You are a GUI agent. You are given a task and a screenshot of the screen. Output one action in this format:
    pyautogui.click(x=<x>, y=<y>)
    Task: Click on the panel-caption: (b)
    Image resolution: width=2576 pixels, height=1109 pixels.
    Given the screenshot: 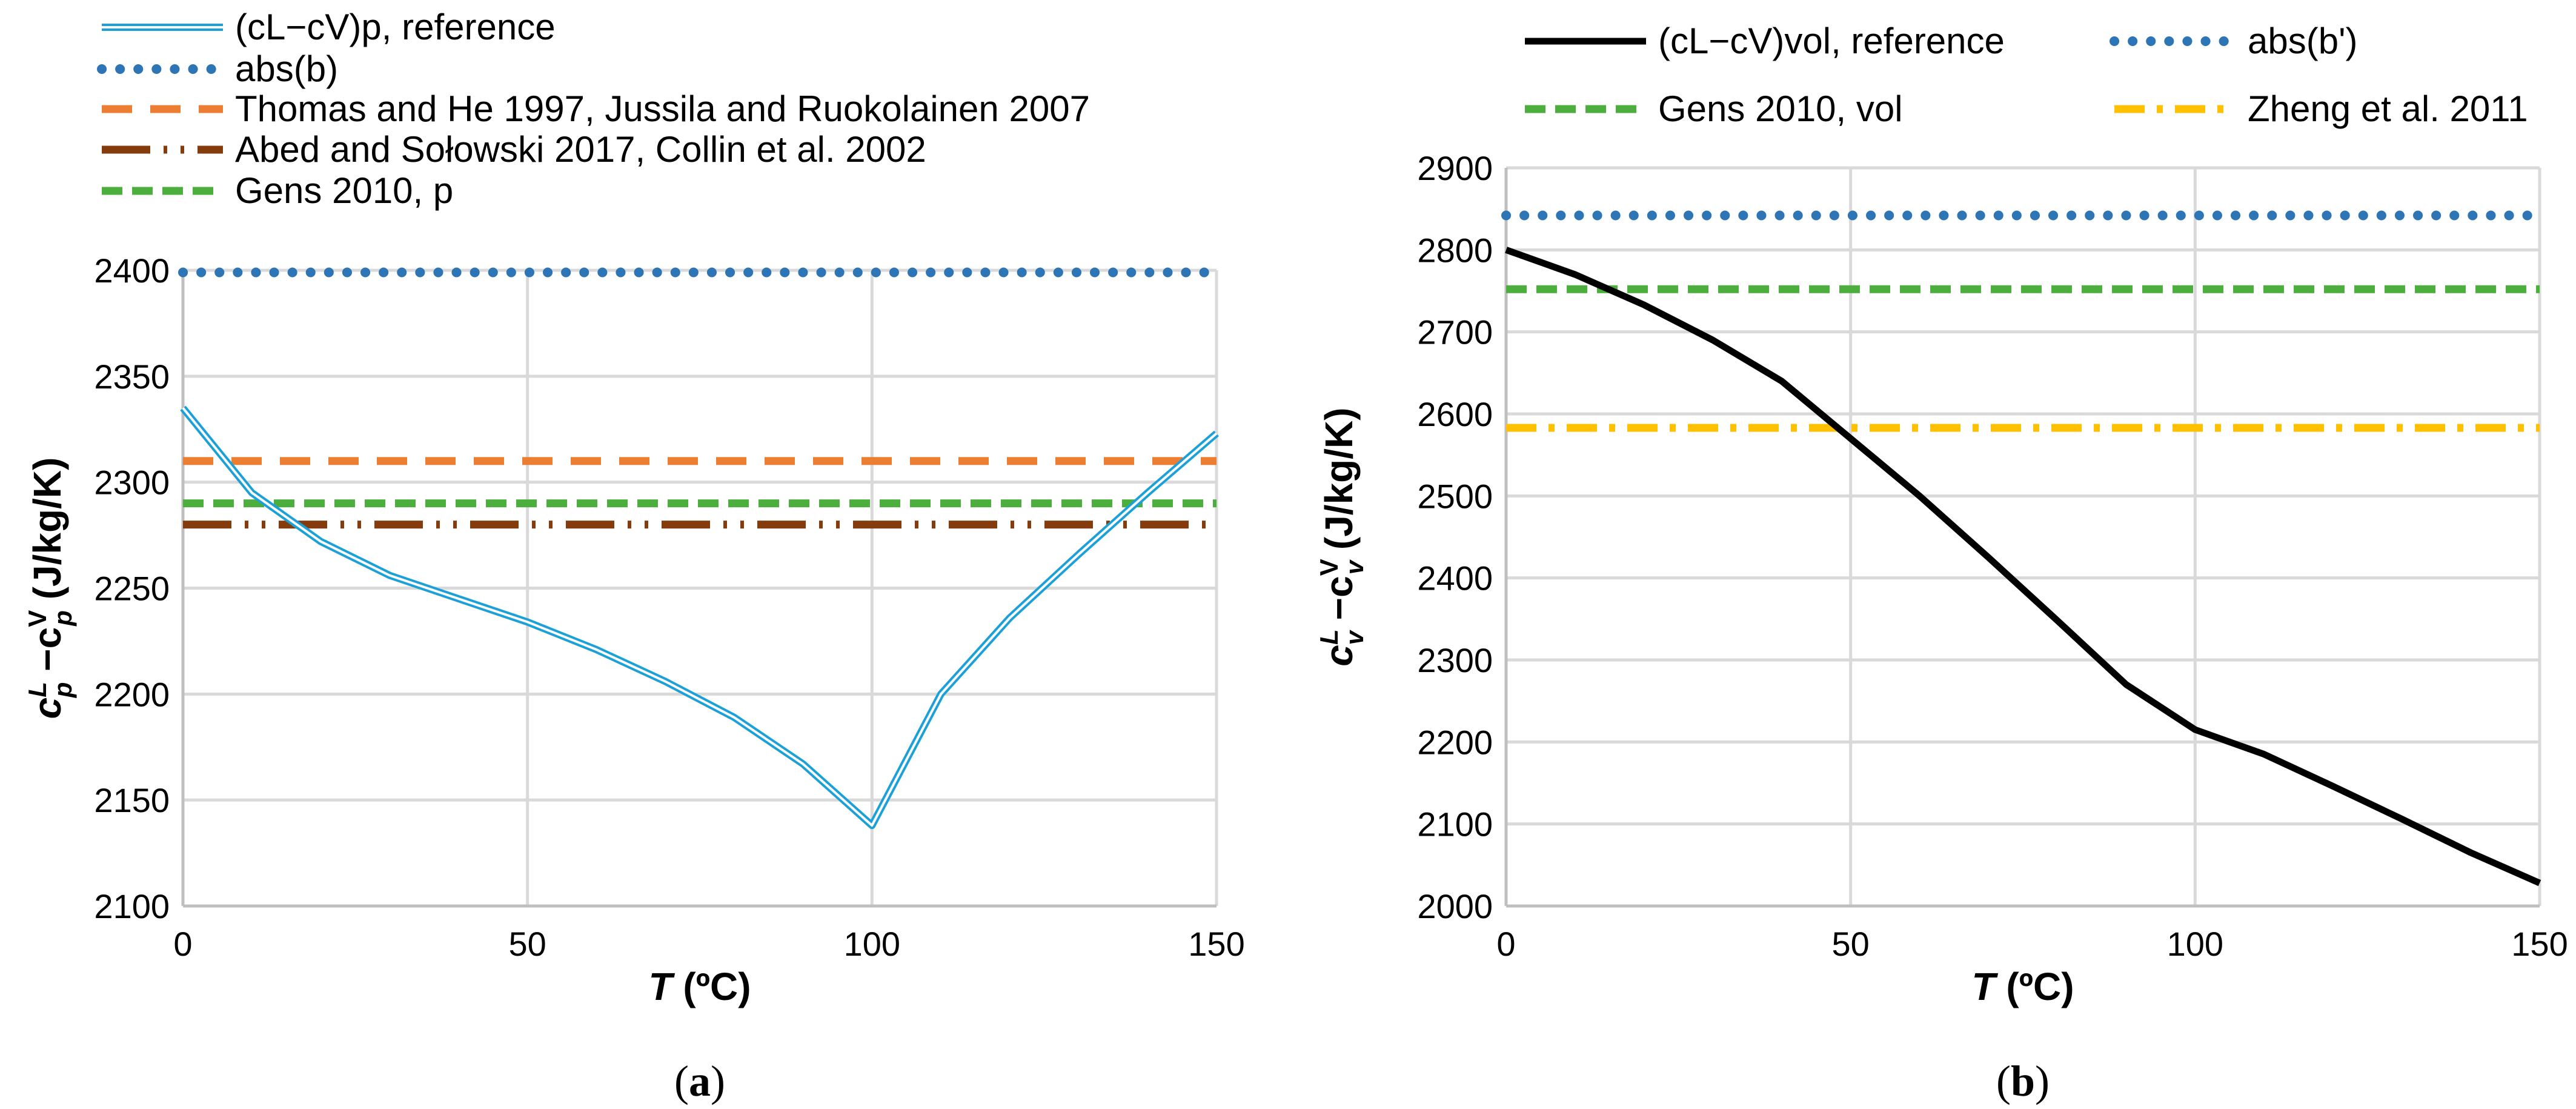 What is the action you would take?
    pyautogui.click(x=2023, y=1081)
    